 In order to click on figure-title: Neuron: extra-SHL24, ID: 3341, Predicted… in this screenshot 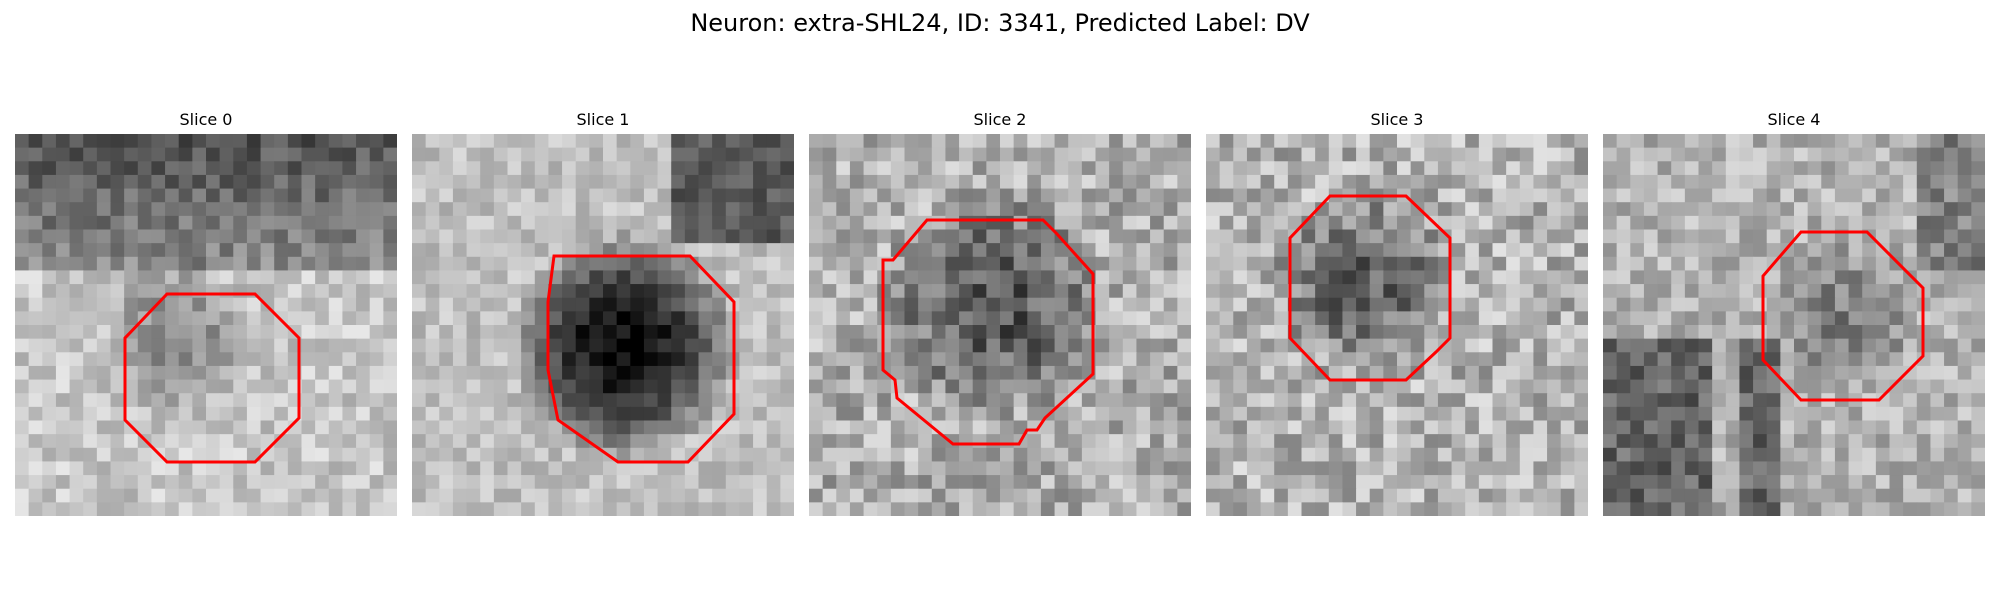, I will do `click(1000, 23)`.